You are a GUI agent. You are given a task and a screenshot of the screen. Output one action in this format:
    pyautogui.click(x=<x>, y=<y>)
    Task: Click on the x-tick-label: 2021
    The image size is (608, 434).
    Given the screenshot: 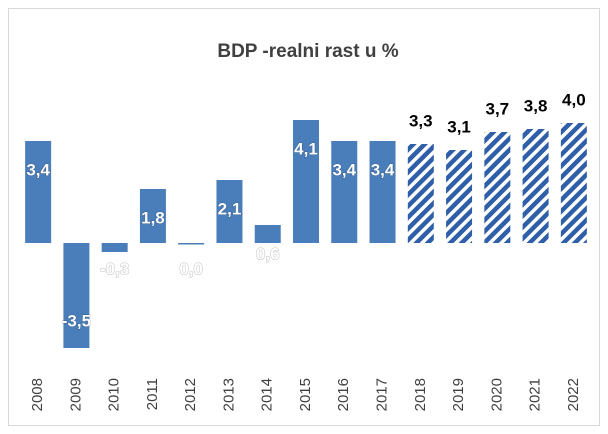 What is the action you would take?
    pyautogui.click(x=535, y=394)
    